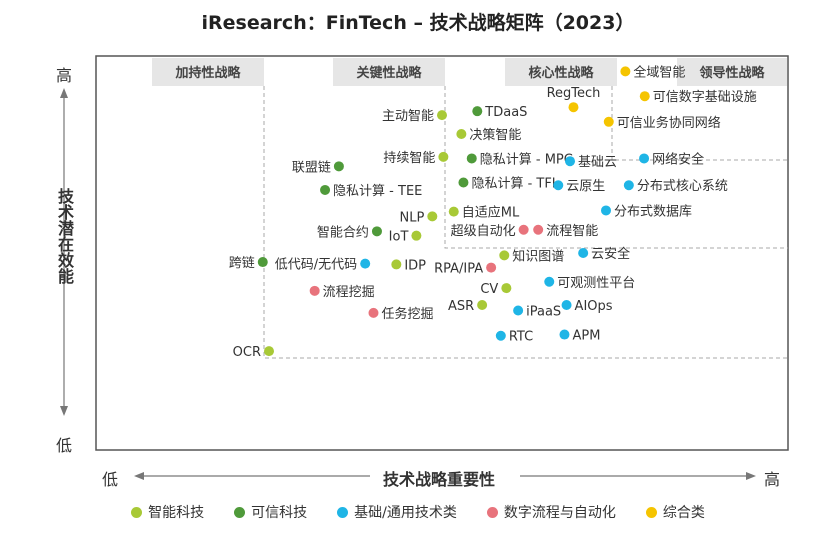 The image size is (836, 534). Describe the element at coordinates (585, 186) in the screenshot. I see `point-label: 云原生` at that location.